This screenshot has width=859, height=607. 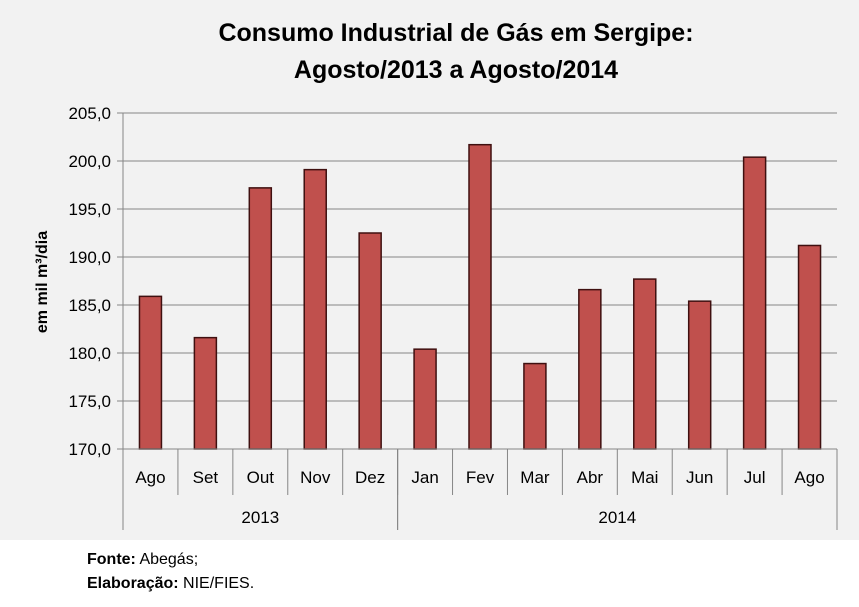 I want to click on bar-mai, so click(x=645, y=364).